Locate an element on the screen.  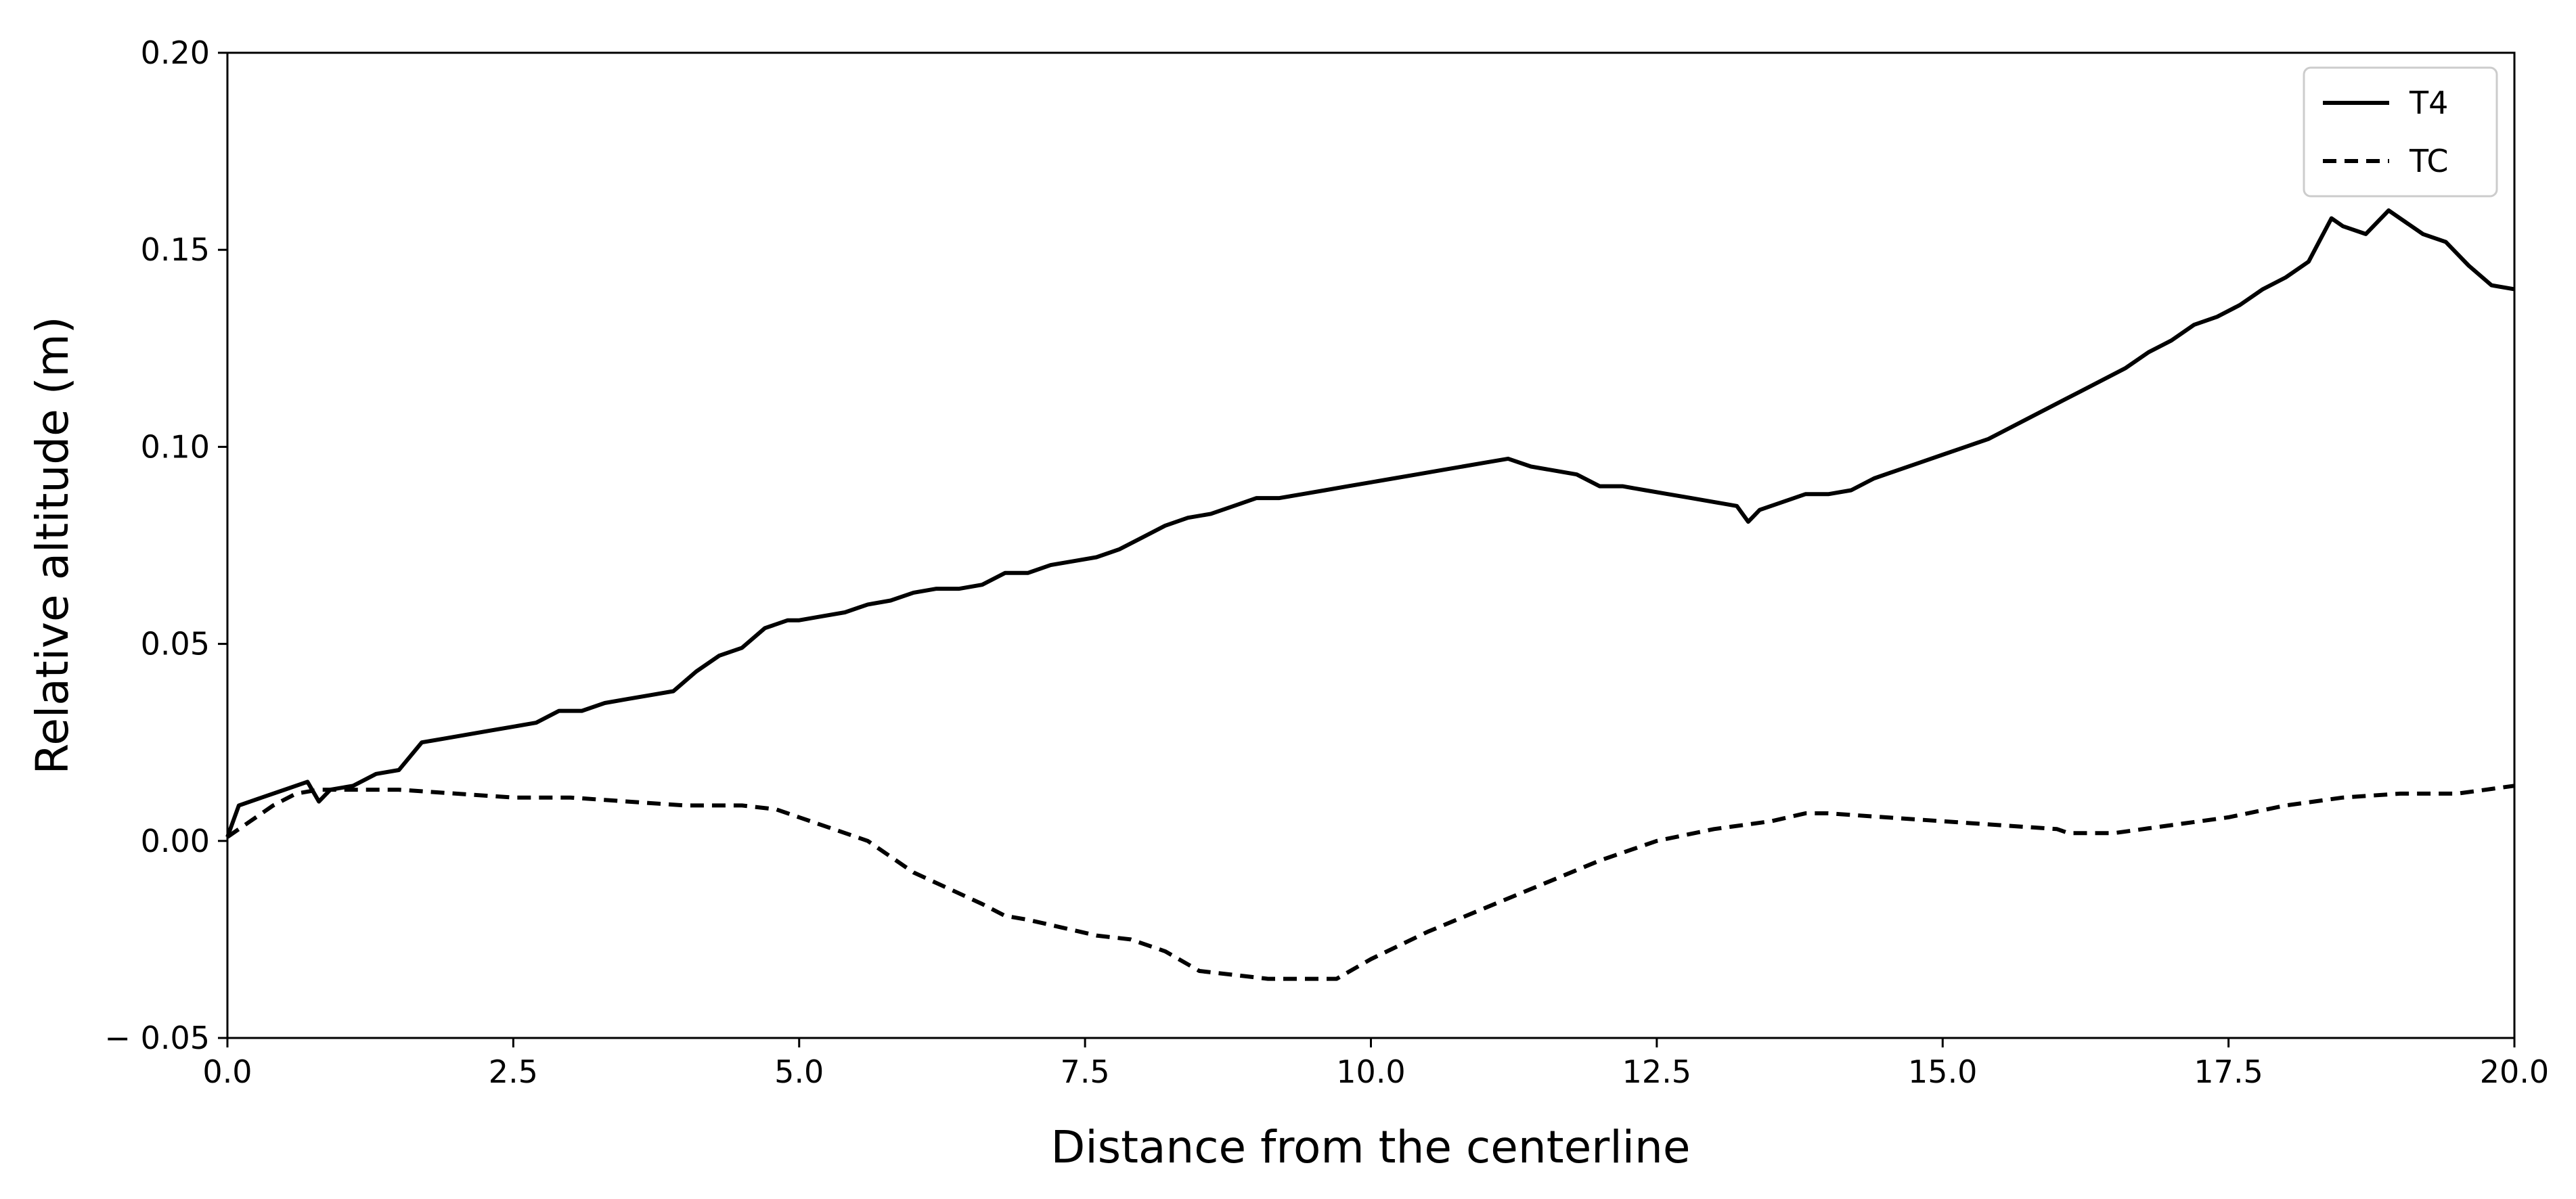
y-axis-title: Relative altitude (m) is located at coordinates (52, 545).